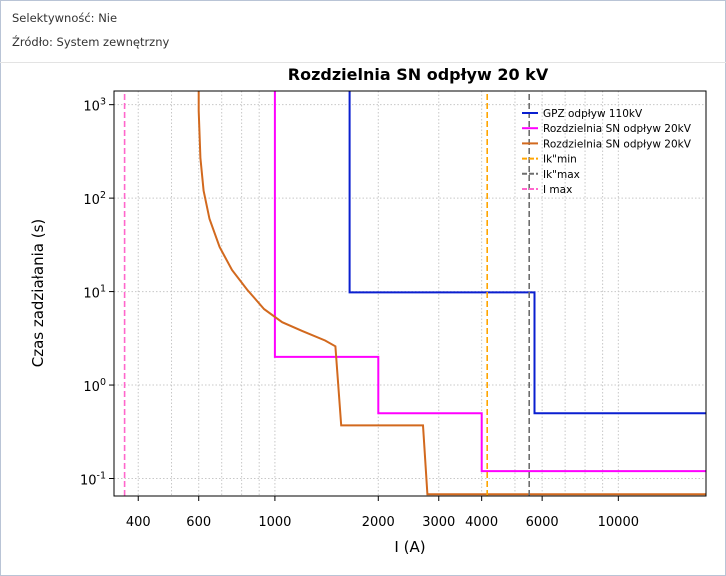 This screenshot has height=576, width=726. I want to click on x-tick-label: 1000, so click(274, 522).